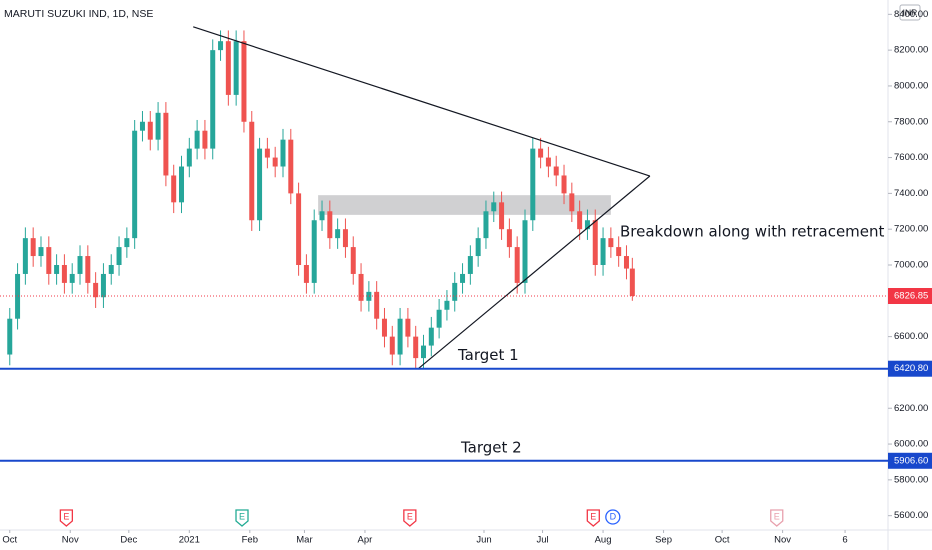 This screenshot has width=932, height=550. What do you see at coordinates (911, 121) in the screenshot?
I see `y-tick-label: 7800.00` at bounding box center [911, 121].